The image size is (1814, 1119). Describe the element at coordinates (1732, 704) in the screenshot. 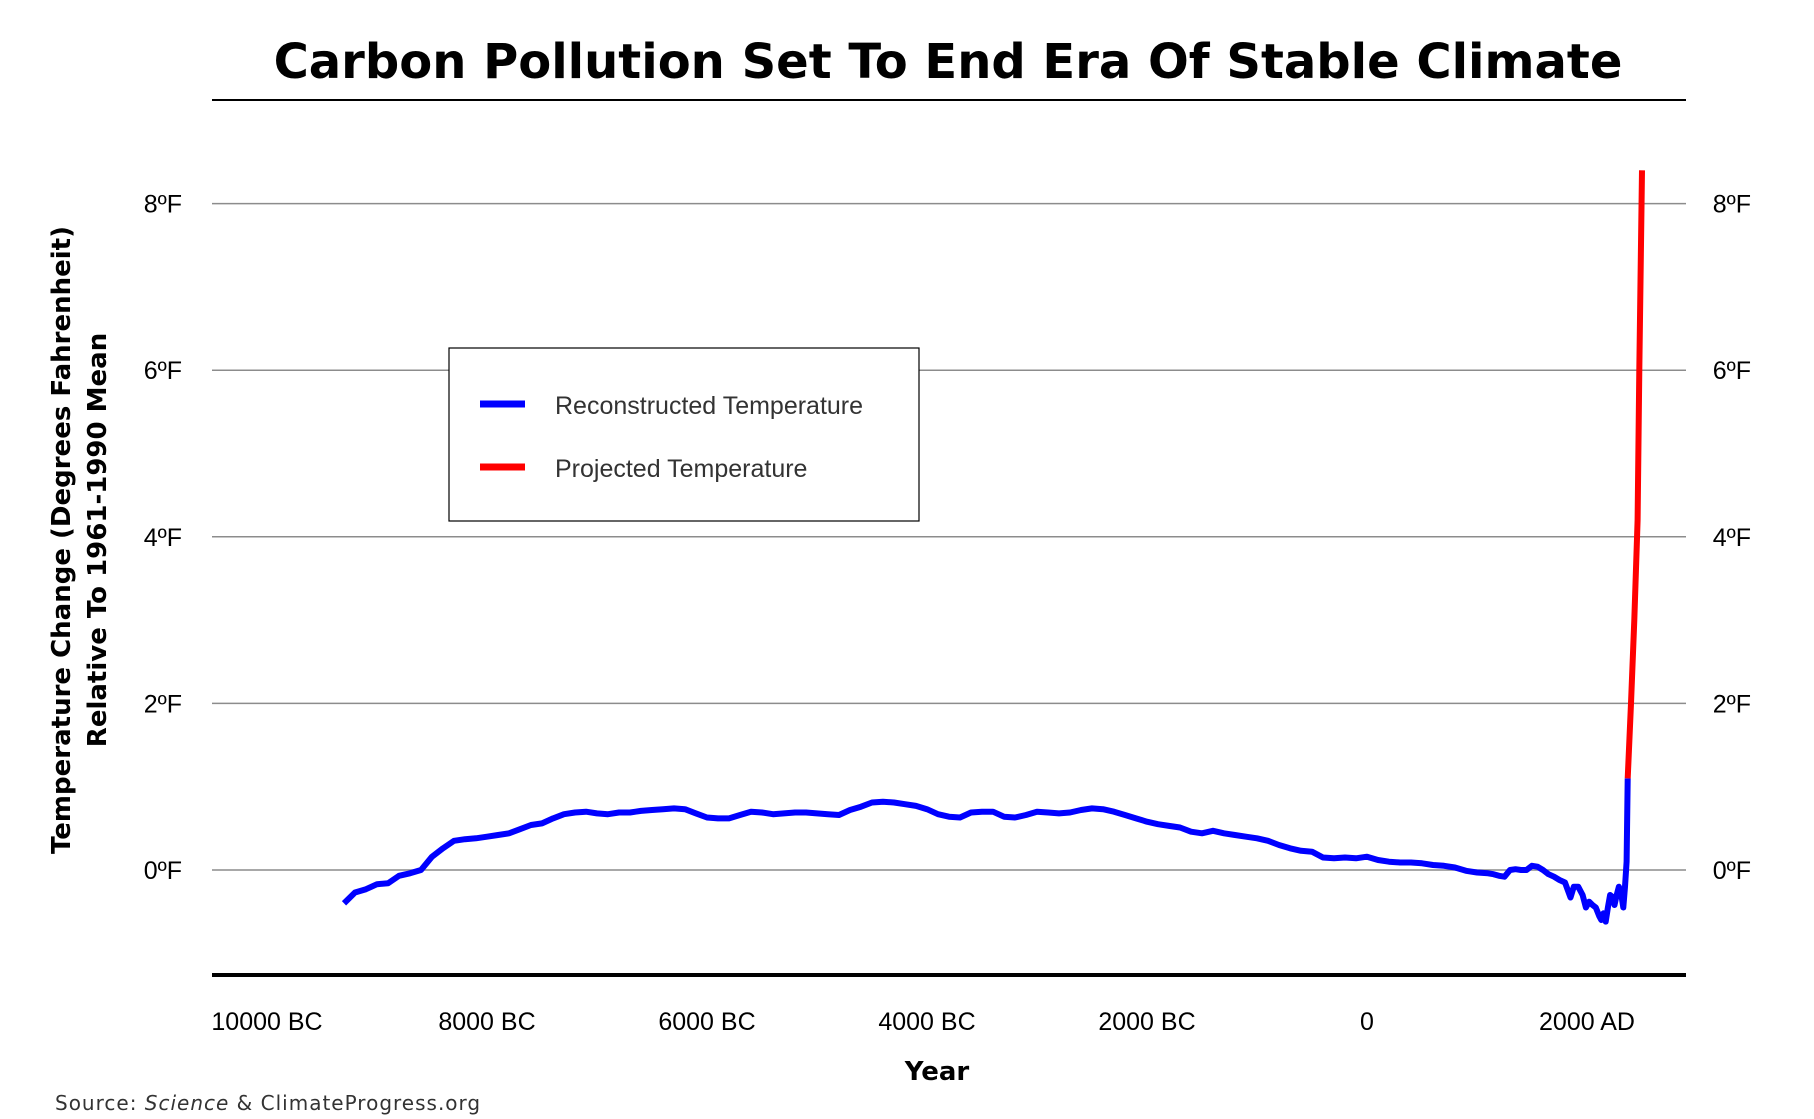

I see `y-tick-label-right-1: 2ºF` at that location.